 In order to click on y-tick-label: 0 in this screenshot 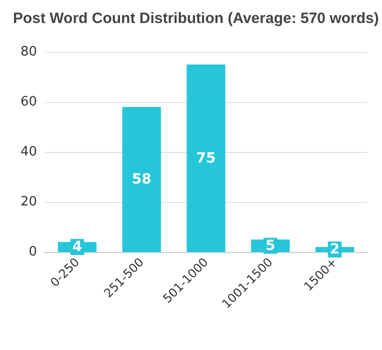, I will do `click(32, 252)`.